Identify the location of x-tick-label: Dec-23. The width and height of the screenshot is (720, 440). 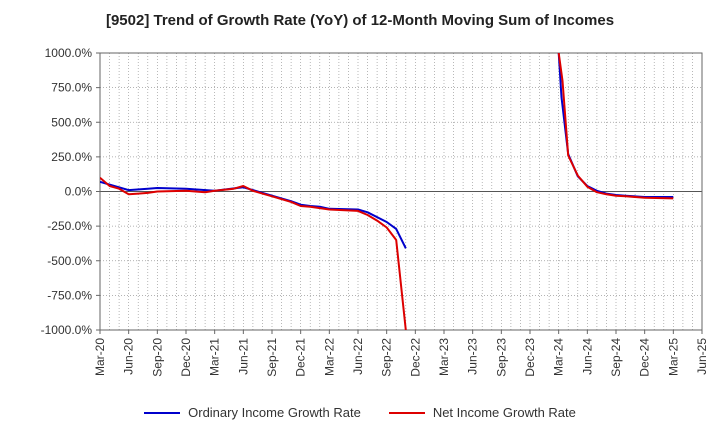
(530, 357).